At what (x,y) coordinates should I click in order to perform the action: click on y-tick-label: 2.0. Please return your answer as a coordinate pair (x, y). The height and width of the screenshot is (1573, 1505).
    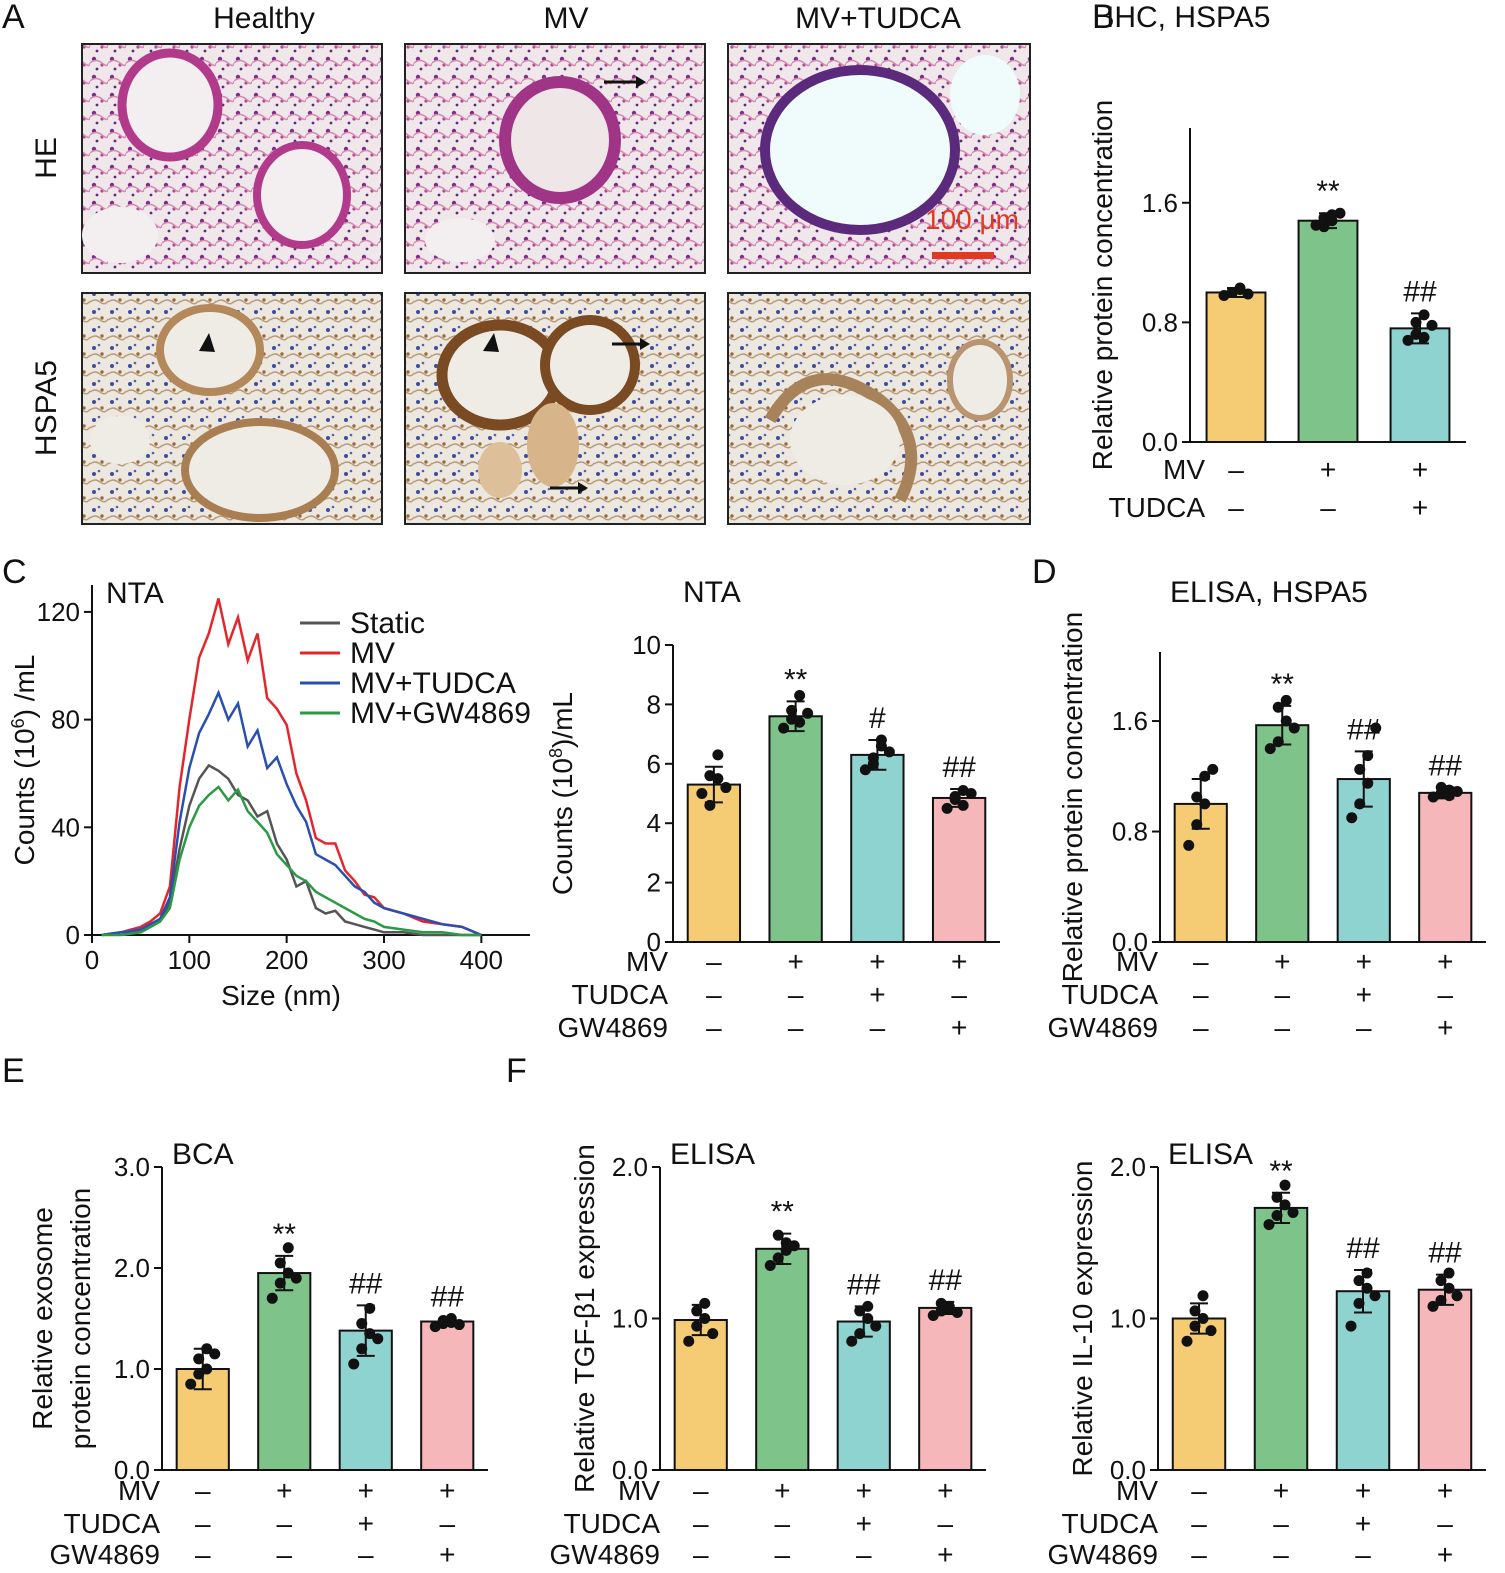
    Looking at the image, I should click on (132, 1268).